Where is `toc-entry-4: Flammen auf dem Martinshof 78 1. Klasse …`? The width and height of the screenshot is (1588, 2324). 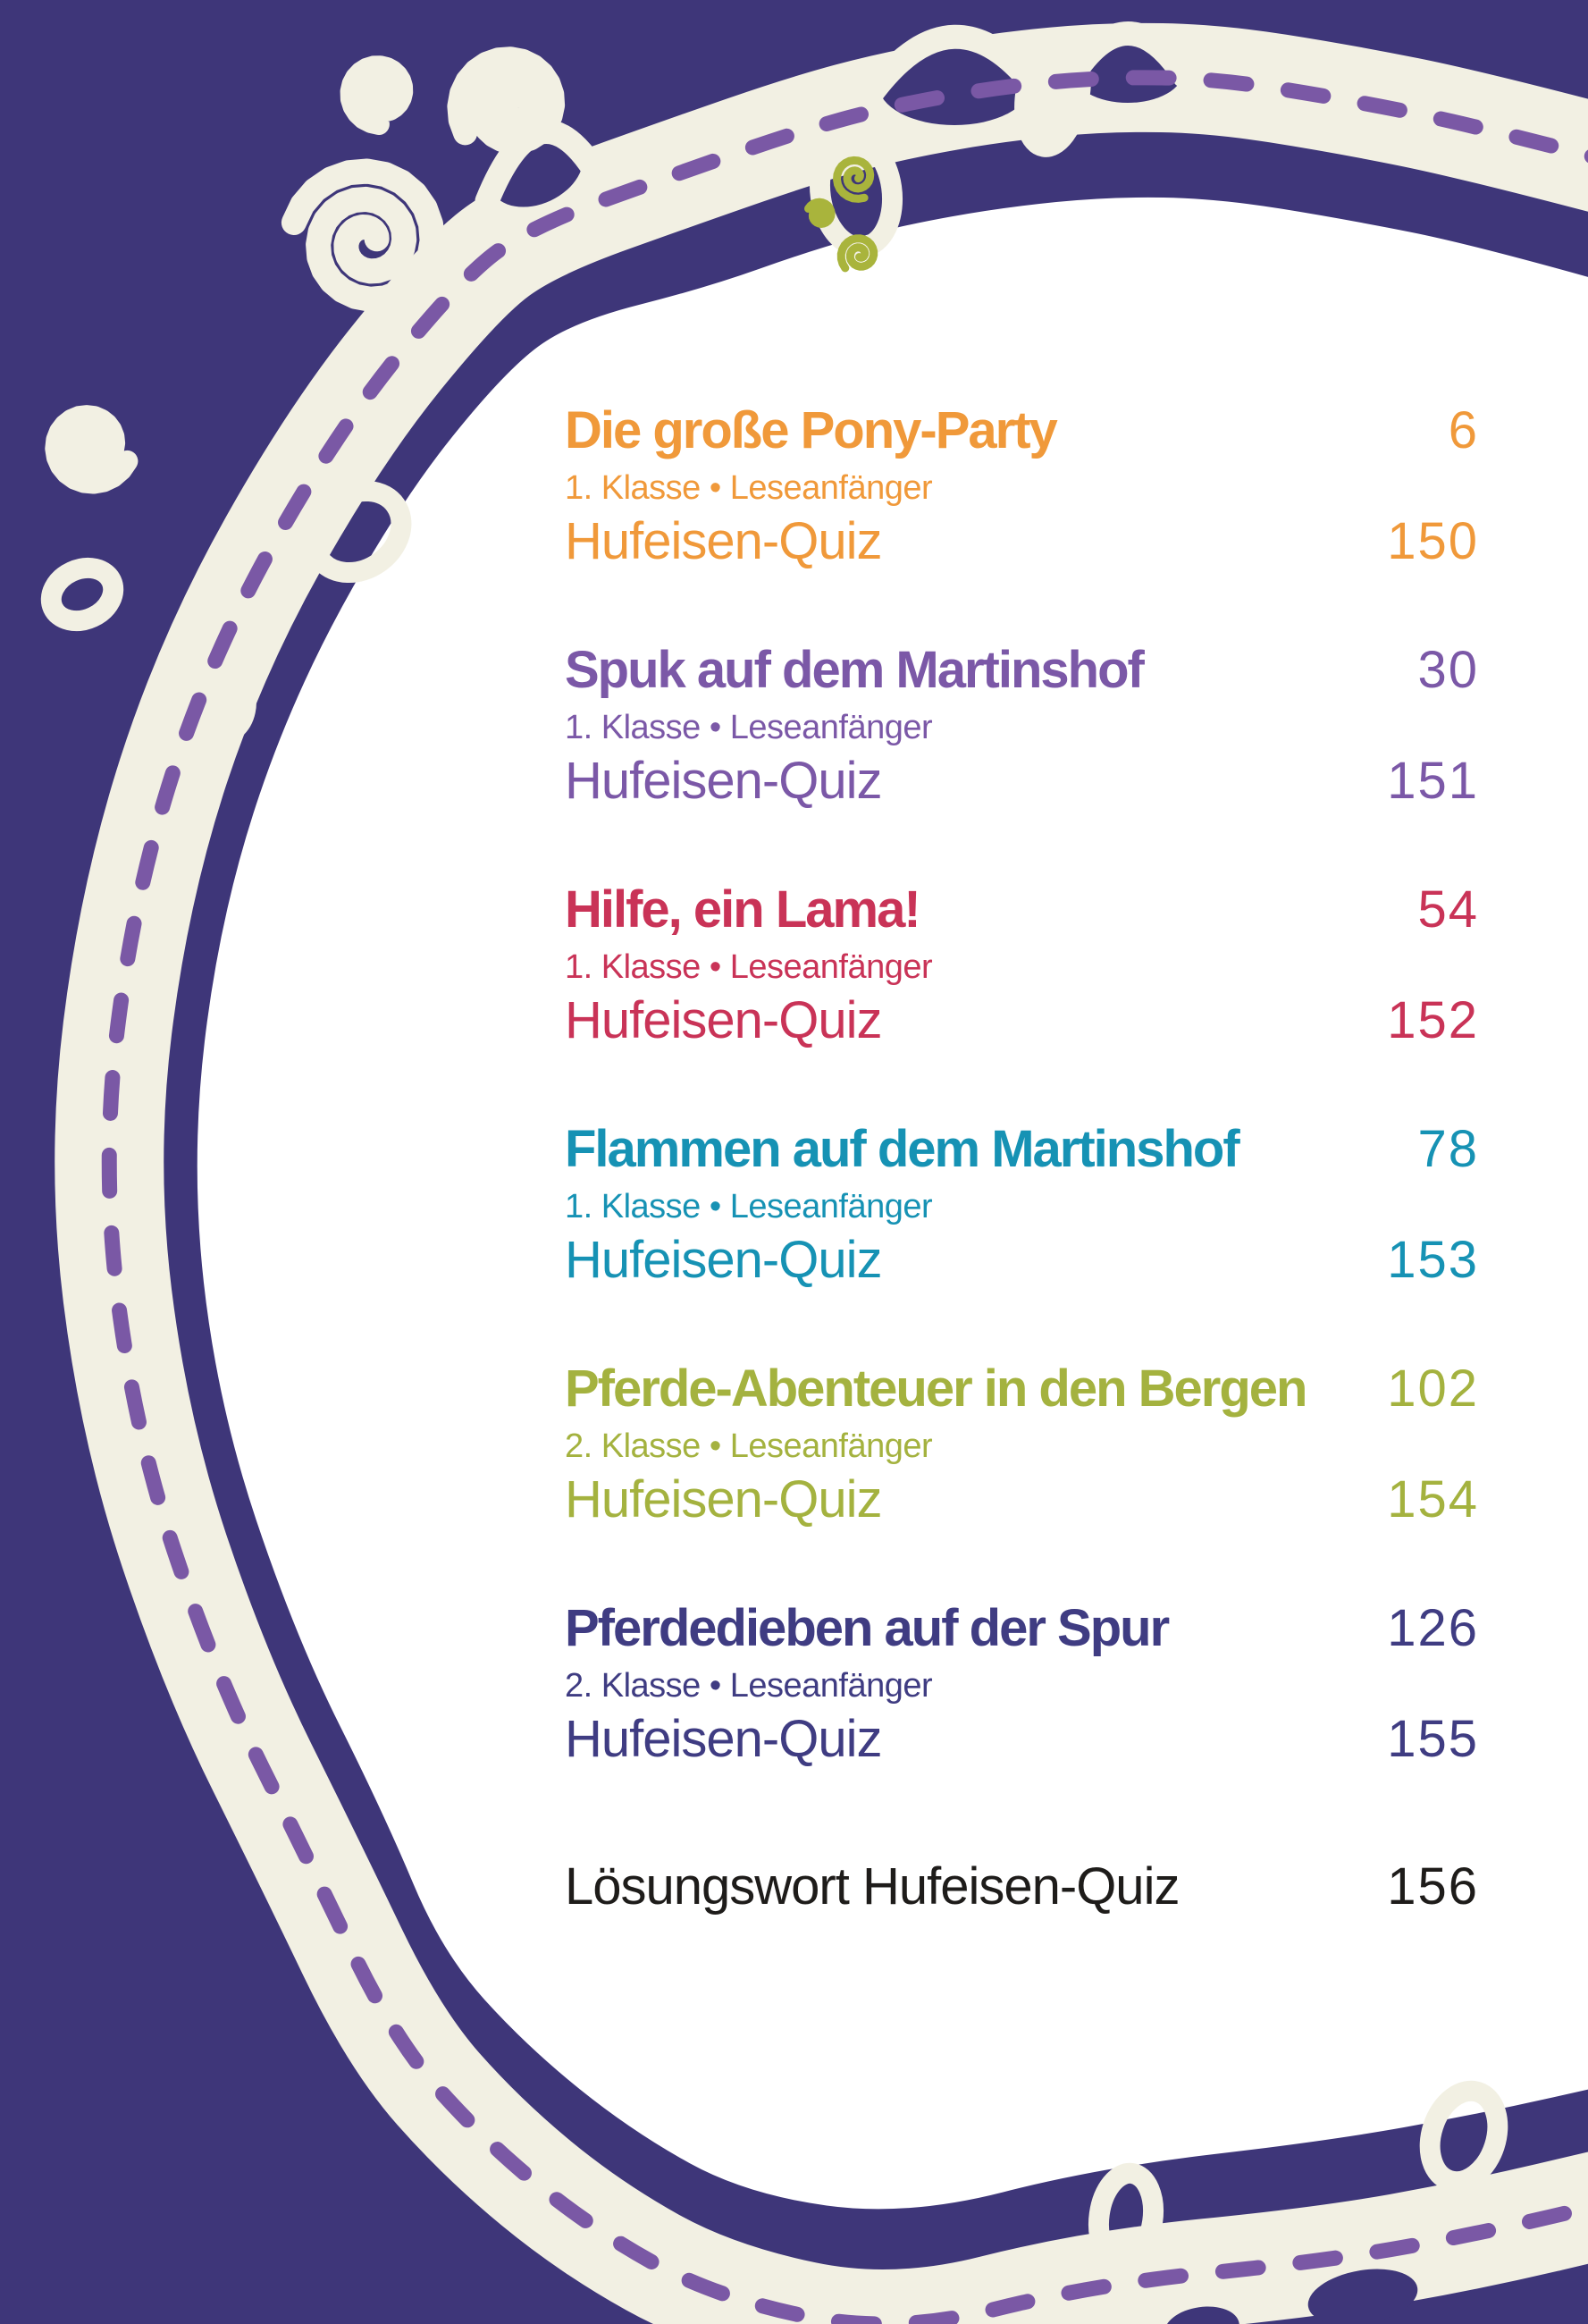 toc-entry-4: Flammen auf dem Martinshof 78 1. Klasse … is located at coordinates (1022, 1205).